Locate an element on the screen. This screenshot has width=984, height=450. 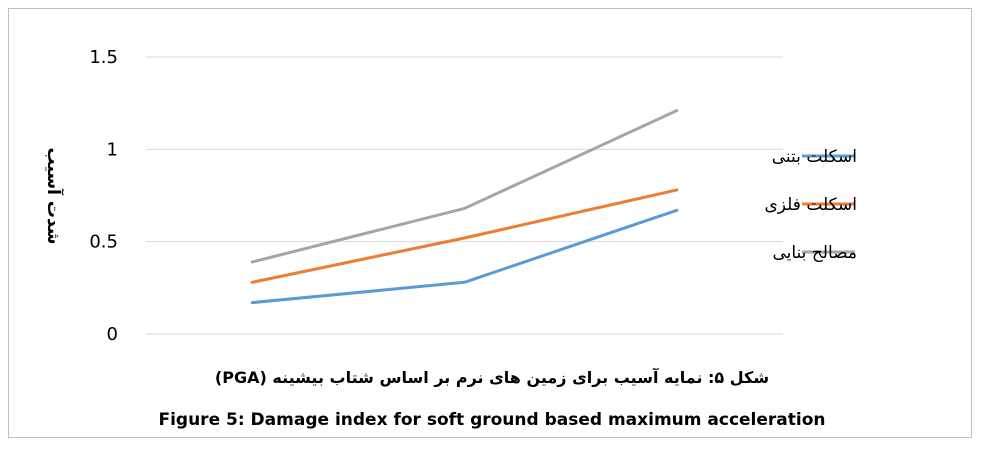
legend-label-1: اسکلت فلزی is located at coordinates (810, 205).